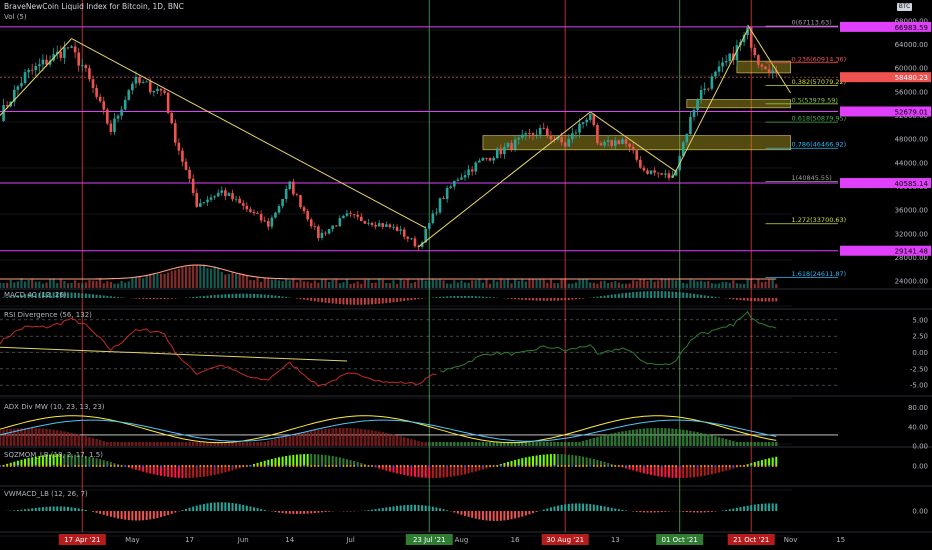 This screenshot has height=550, width=932. Describe the element at coordinates (429, 540) in the screenshot. I see `time-marker-label: 23 Jul '21` at that location.